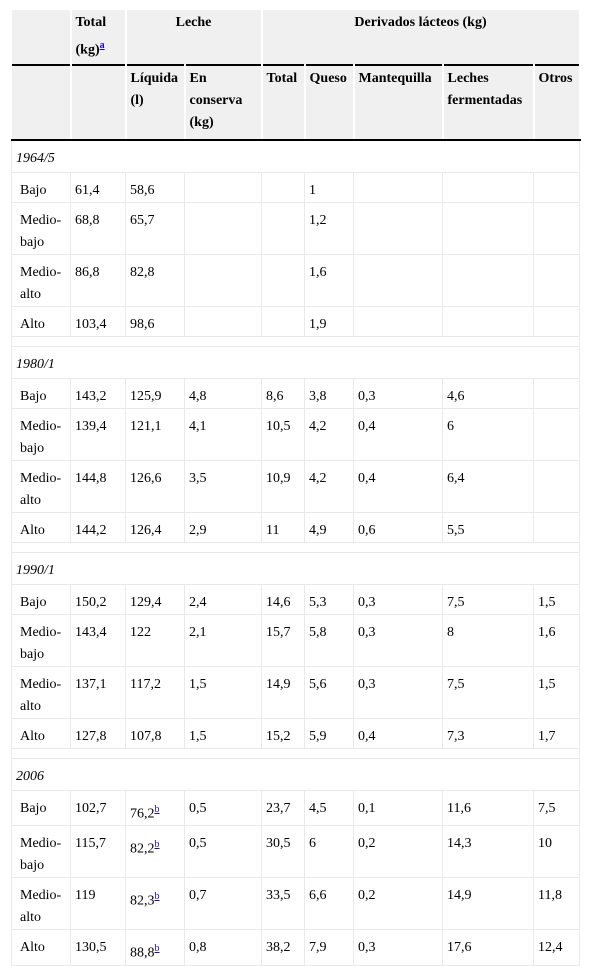 The image size is (590, 966). I want to click on table-row: Medio-alto 144,8 126,6 3,5 10,9 4,2 0,4 6,4, so click(296, 486).